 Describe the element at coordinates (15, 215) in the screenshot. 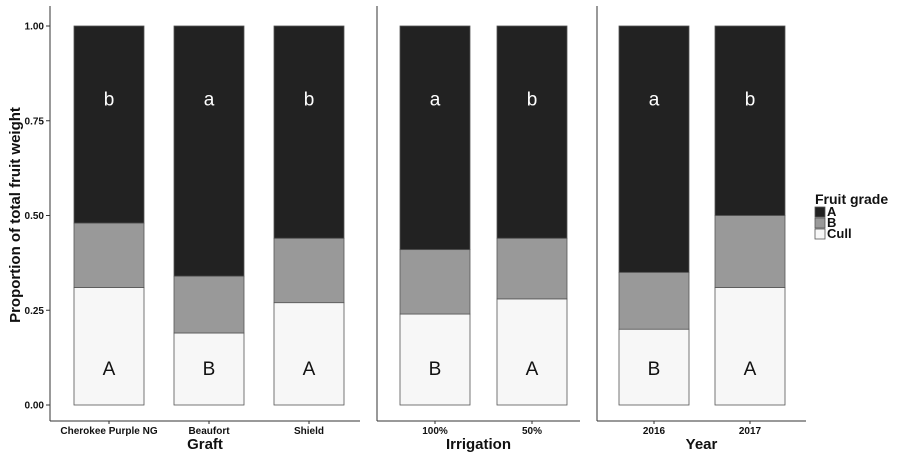

I see `y-axis-title: Proportion of total fruit weight` at that location.